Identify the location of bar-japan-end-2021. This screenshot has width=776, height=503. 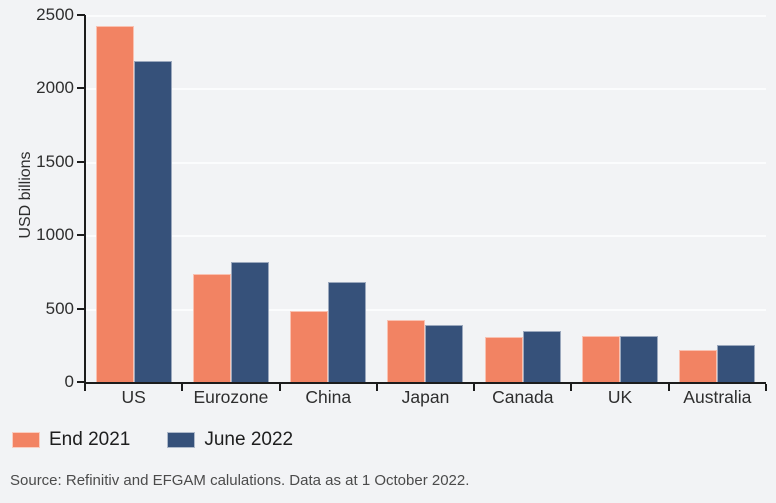
(406, 350).